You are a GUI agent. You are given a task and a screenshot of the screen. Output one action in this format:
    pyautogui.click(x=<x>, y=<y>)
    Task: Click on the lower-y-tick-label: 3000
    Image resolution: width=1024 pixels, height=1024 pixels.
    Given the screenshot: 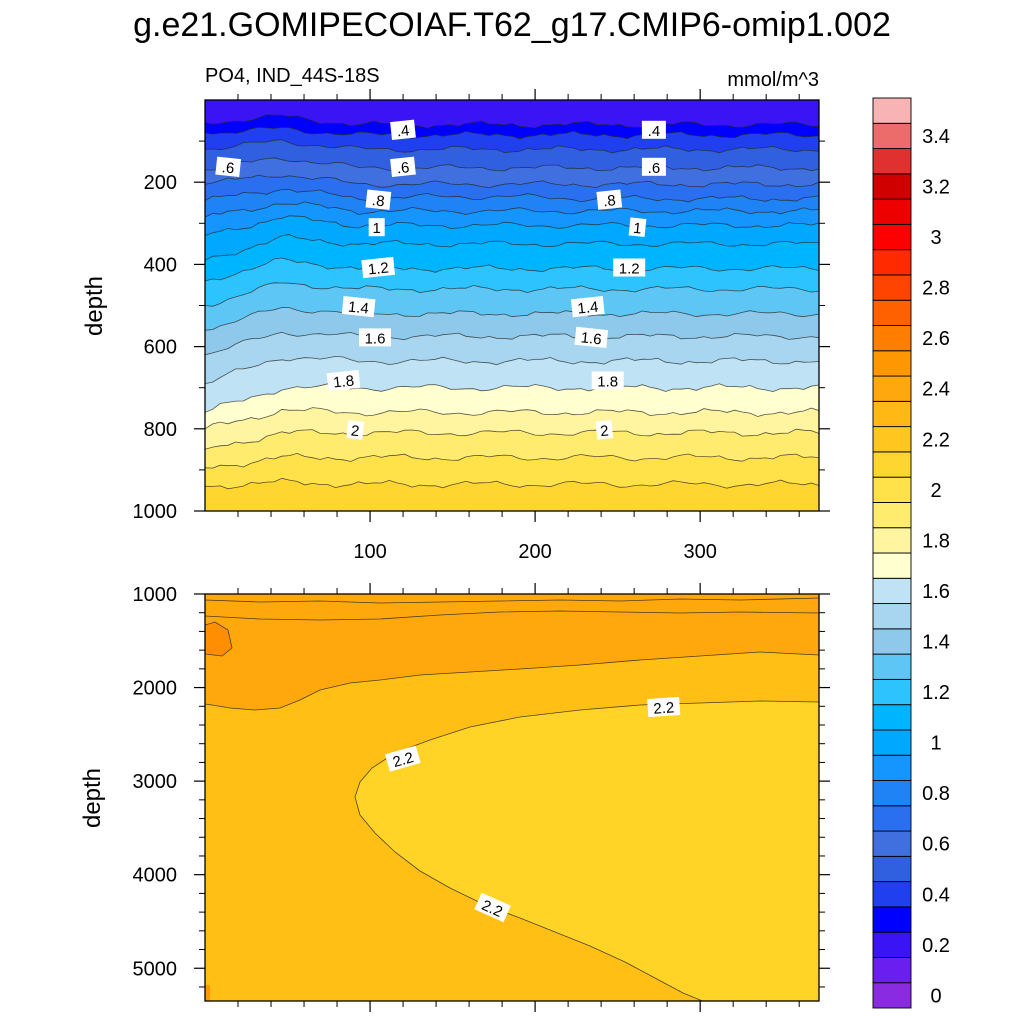 What is the action you would take?
    pyautogui.click(x=155, y=782)
    